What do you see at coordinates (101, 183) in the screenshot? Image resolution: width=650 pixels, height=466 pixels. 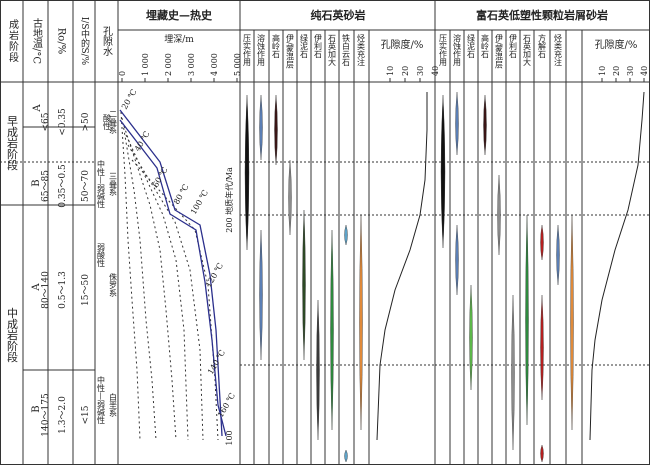 I see `pore-water-neutral-1: 中性—弱碱性` at bounding box center [101, 183].